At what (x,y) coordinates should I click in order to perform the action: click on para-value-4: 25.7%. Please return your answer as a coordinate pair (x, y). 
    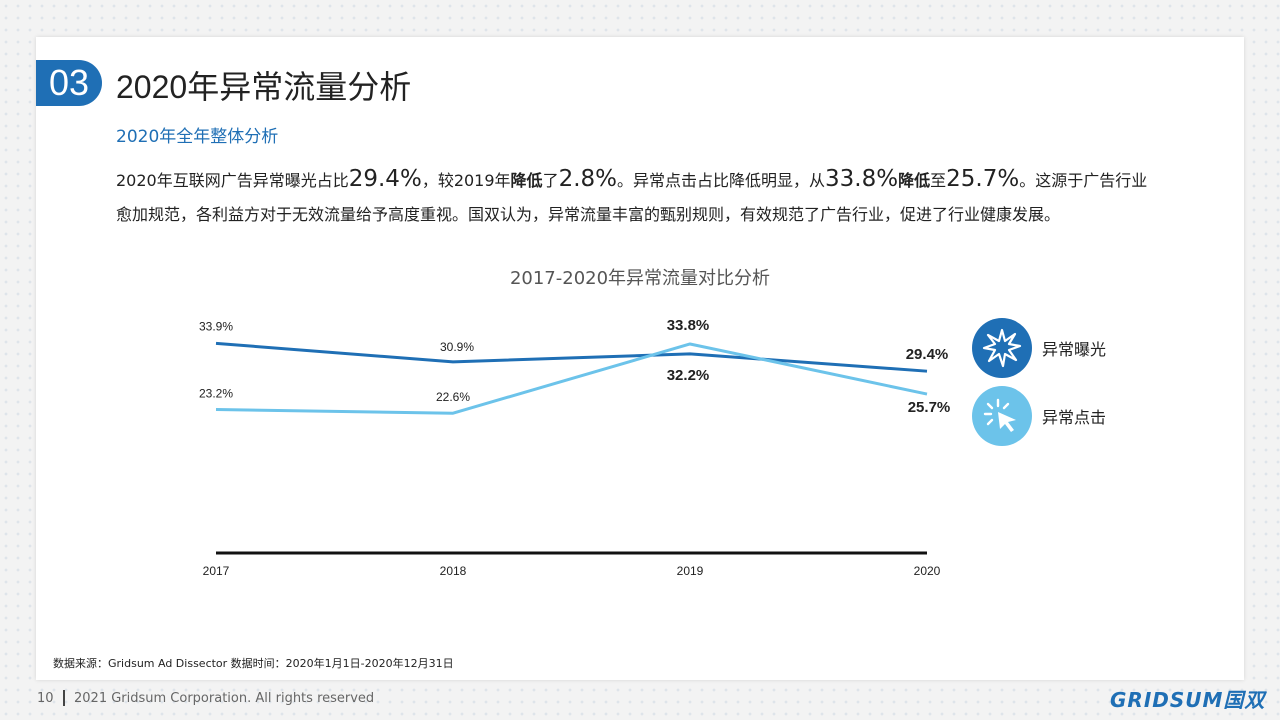
    Looking at the image, I should click on (983, 179).